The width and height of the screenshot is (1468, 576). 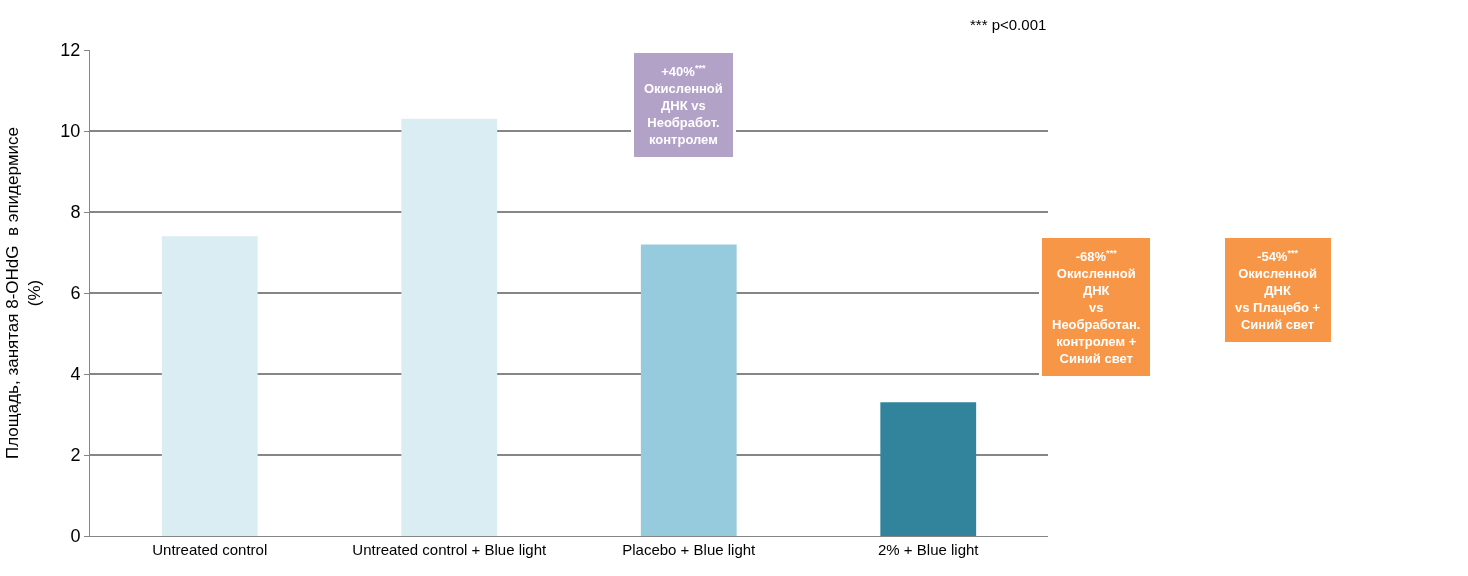 I want to click on y-tick-label: 2, so click(x=75, y=455).